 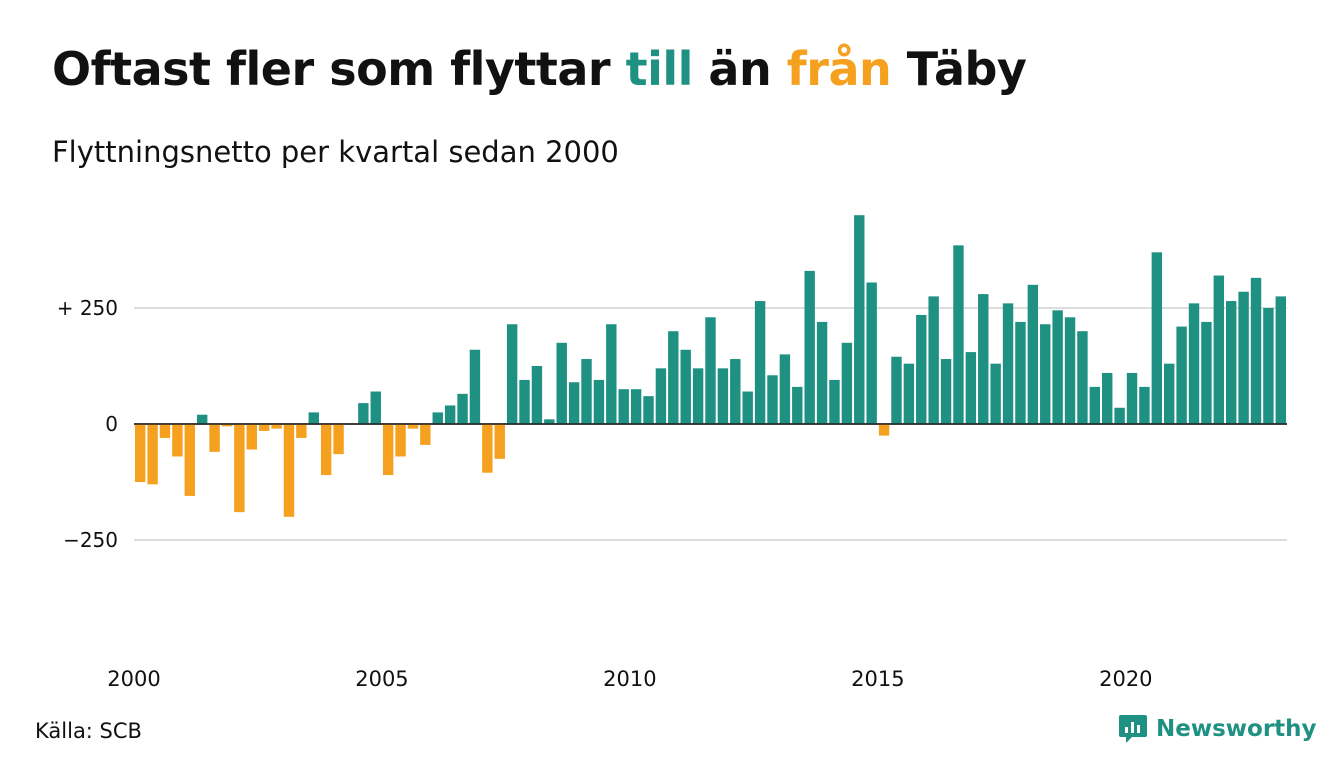 I want to click on x-tick-label: 2020, so click(x=1125, y=679).